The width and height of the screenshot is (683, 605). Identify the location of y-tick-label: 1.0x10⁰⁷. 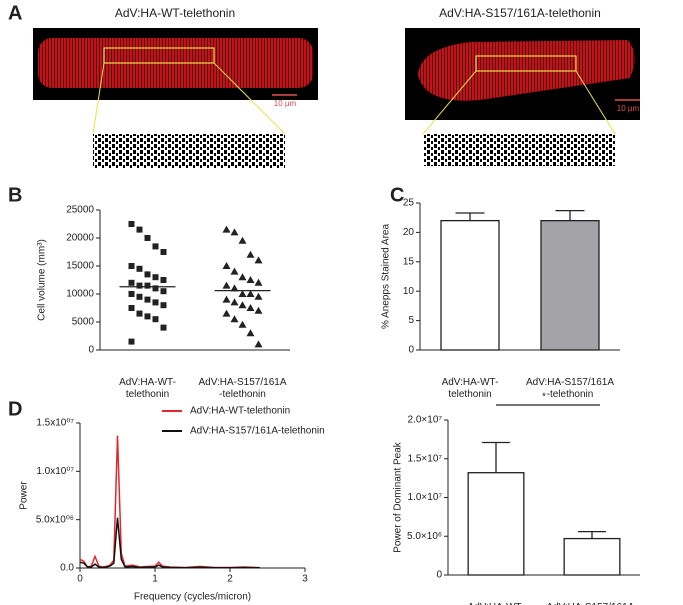
(55, 471).